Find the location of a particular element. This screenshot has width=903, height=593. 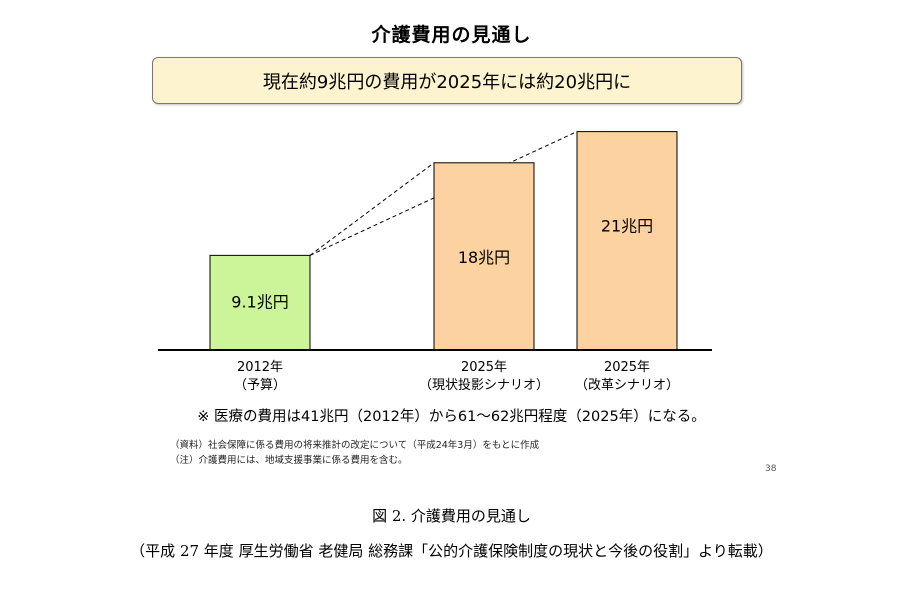

page-number: 38 is located at coordinates (771, 469).